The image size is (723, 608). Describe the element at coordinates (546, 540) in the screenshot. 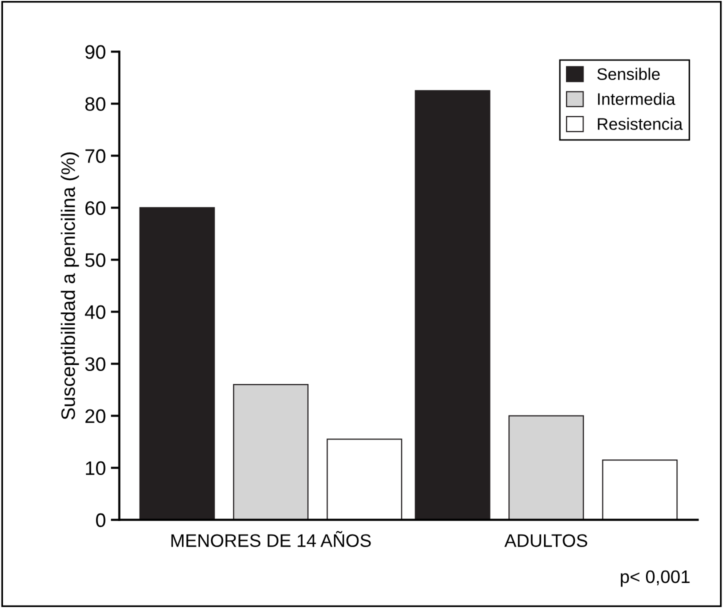

I see `x-tick-label: ADULTOS` at that location.